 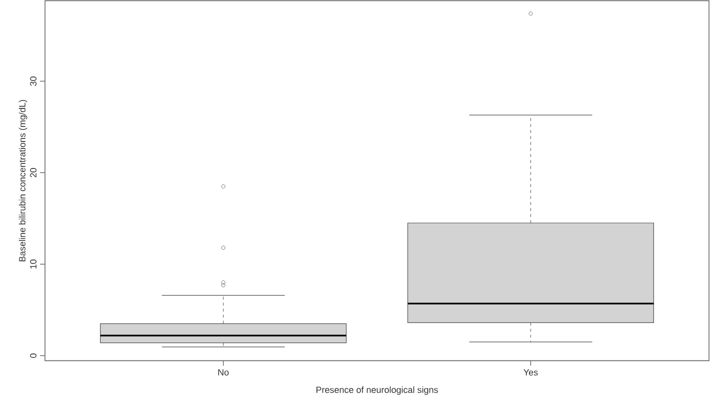 What do you see at coordinates (23, 181) in the screenshot?
I see `y-axis-title: Baseline bilirubin concentrations (mg/dL)` at bounding box center [23, 181].